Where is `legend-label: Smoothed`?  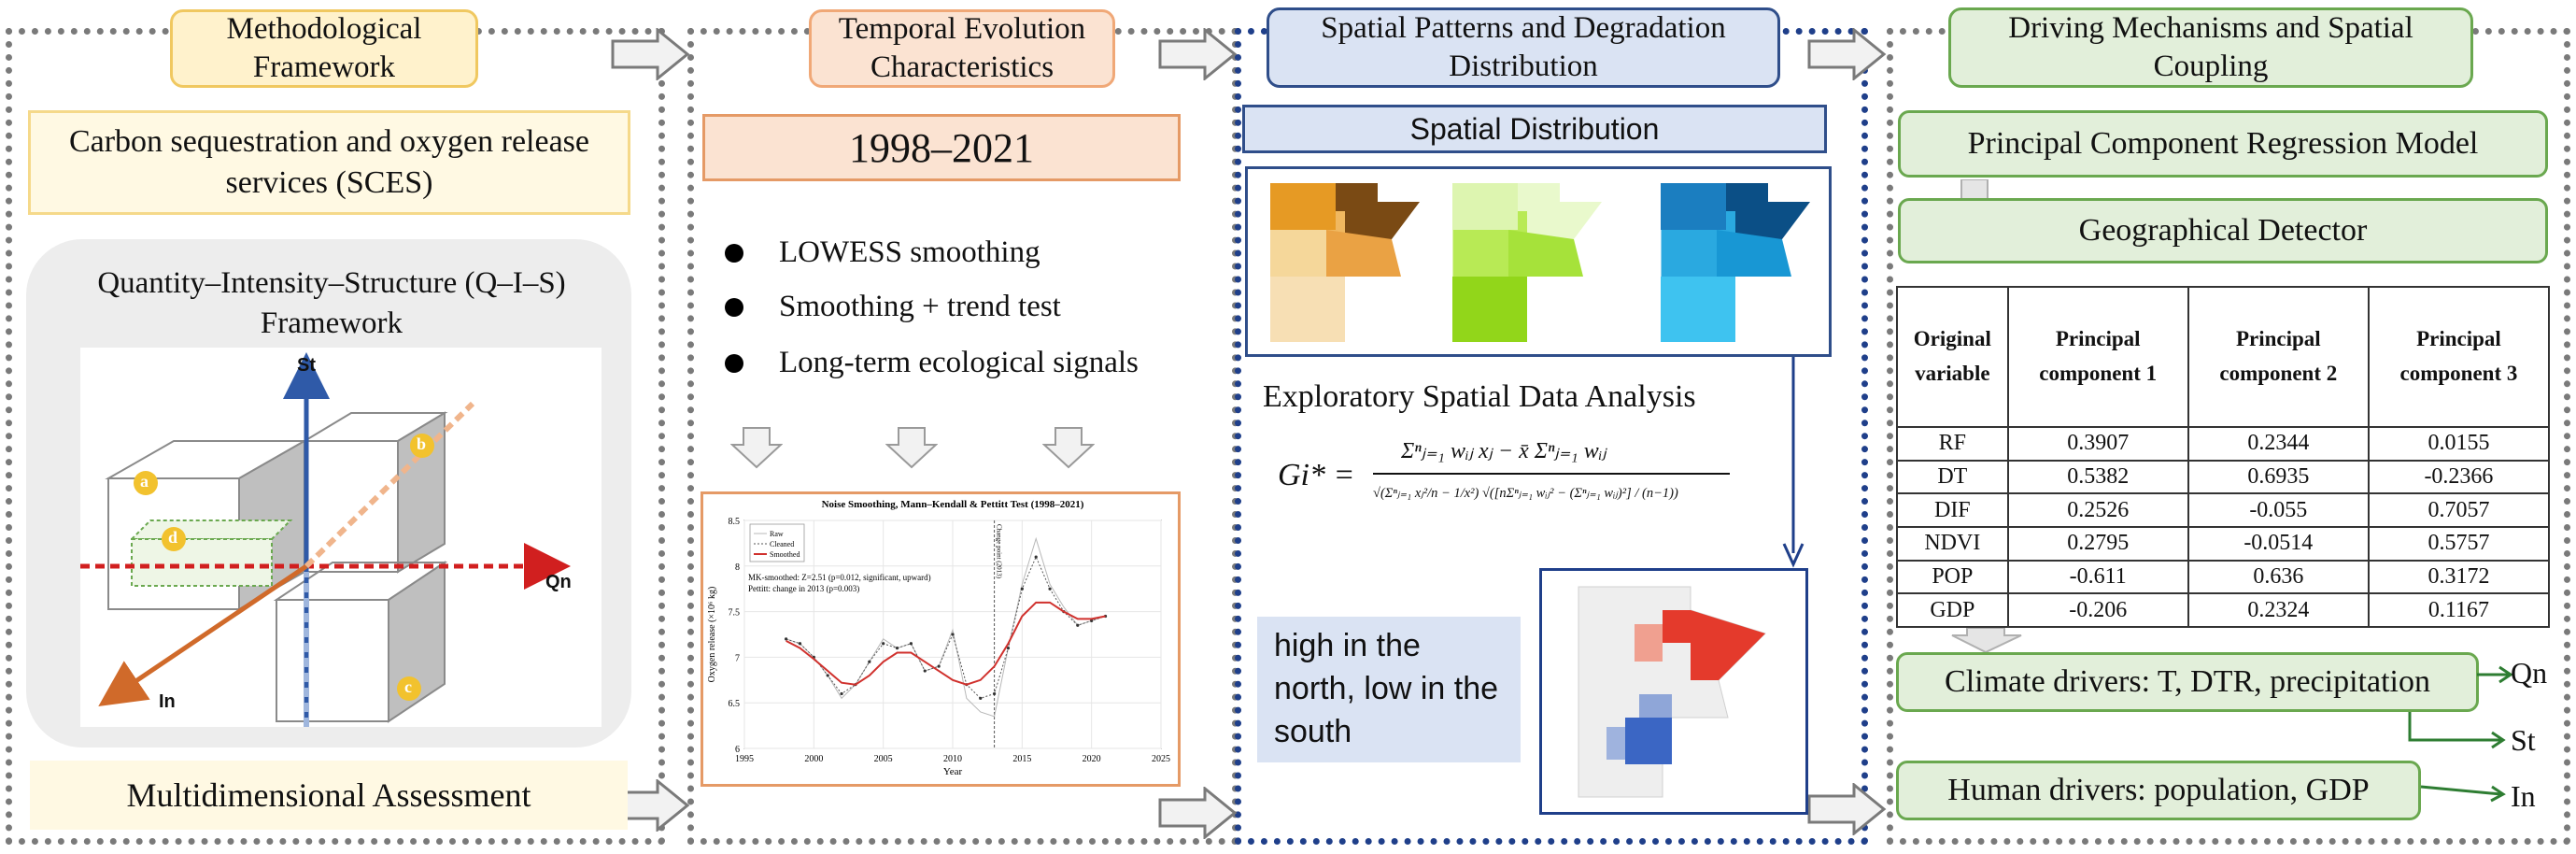 legend-label: Smoothed is located at coordinates (785, 554).